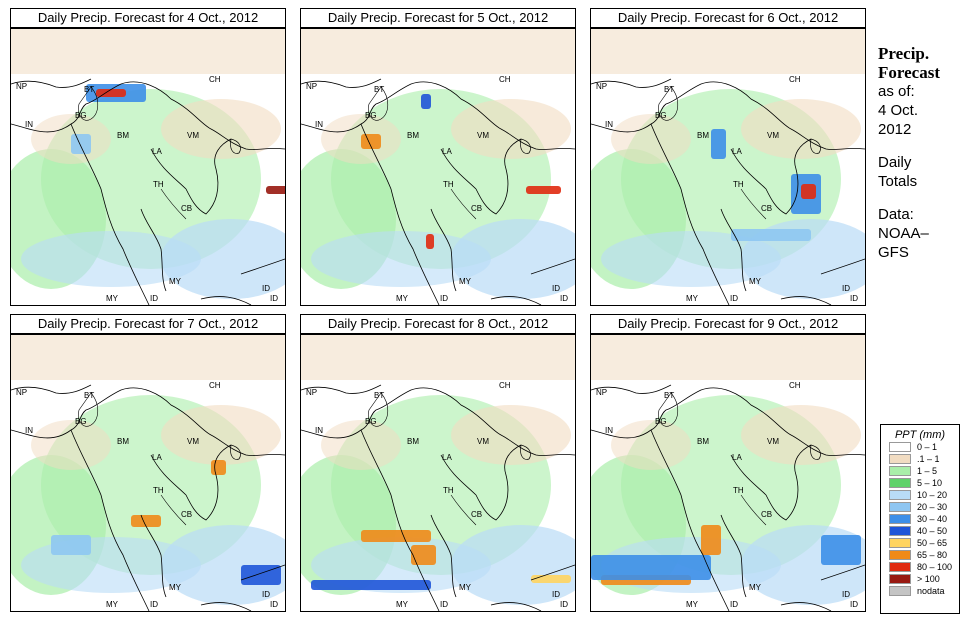 This screenshot has height=633, width=965. I want to click on sidebar-date-line-1: 4 Oct., so click(898, 110).